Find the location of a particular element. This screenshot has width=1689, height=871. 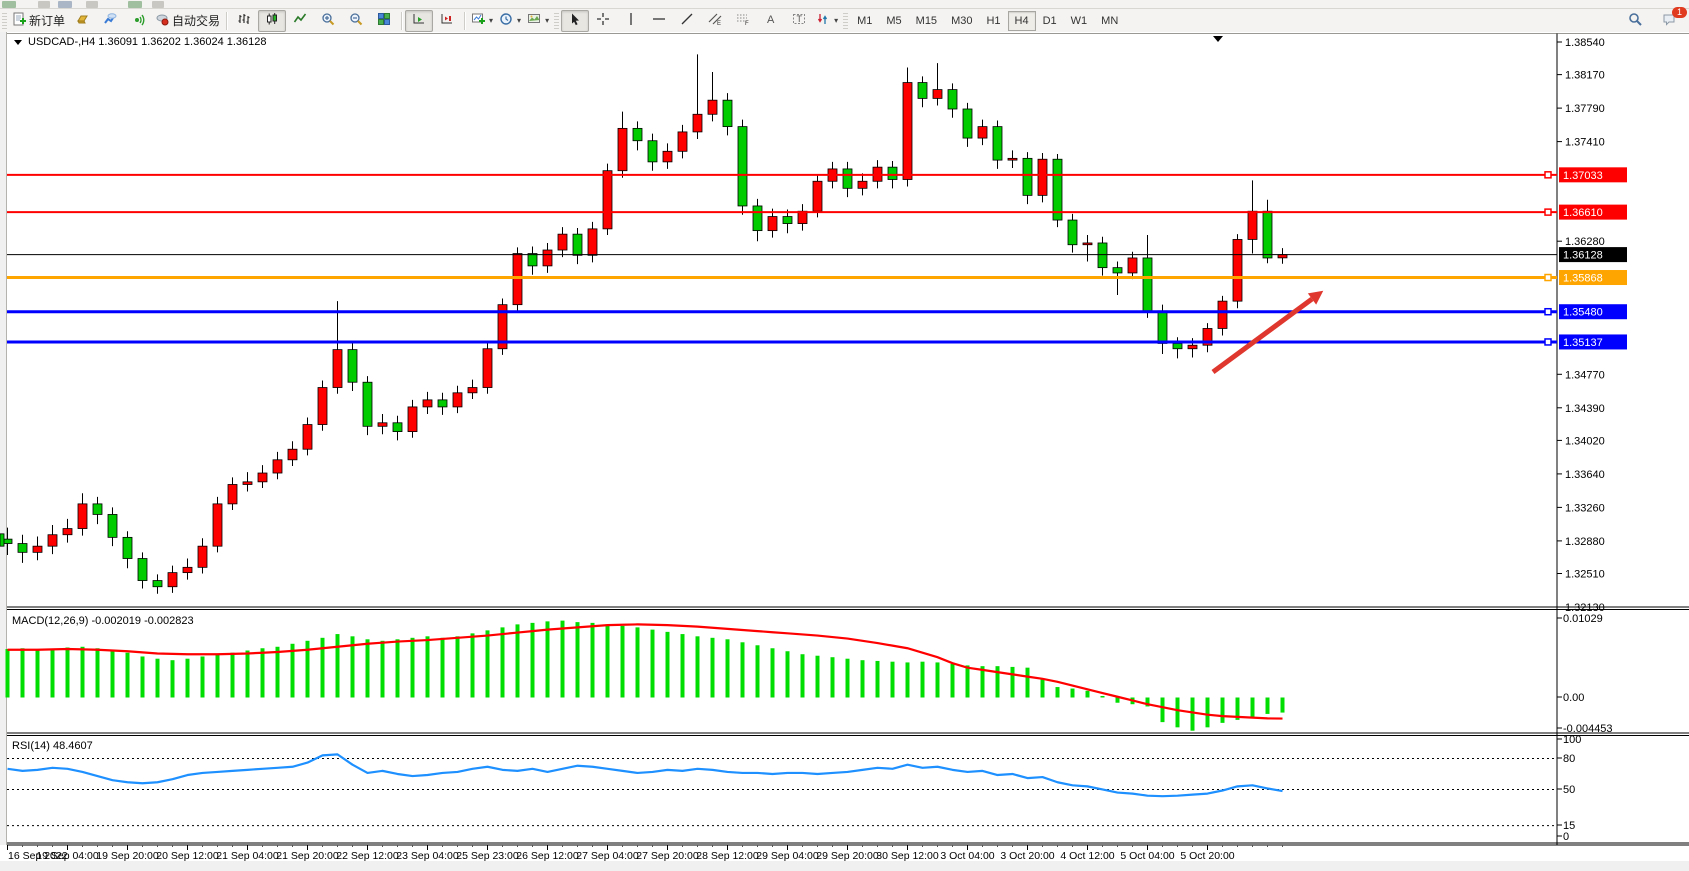

axis-tick-label: 1.34020 is located at coordinates (1585, 441).